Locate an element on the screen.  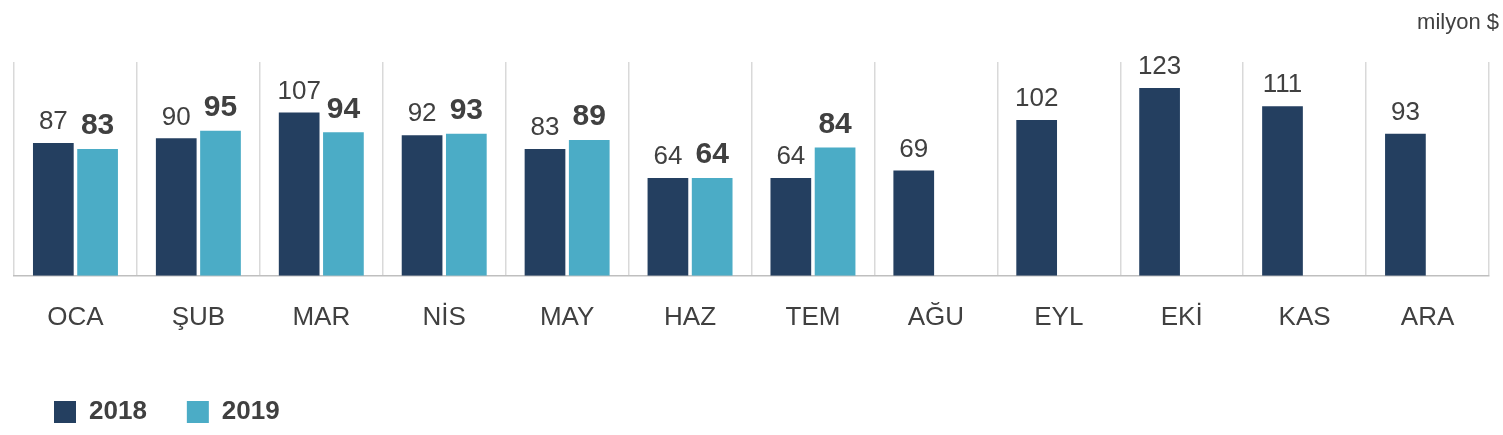
data-label: 92 is located at coordinates (422, 112).